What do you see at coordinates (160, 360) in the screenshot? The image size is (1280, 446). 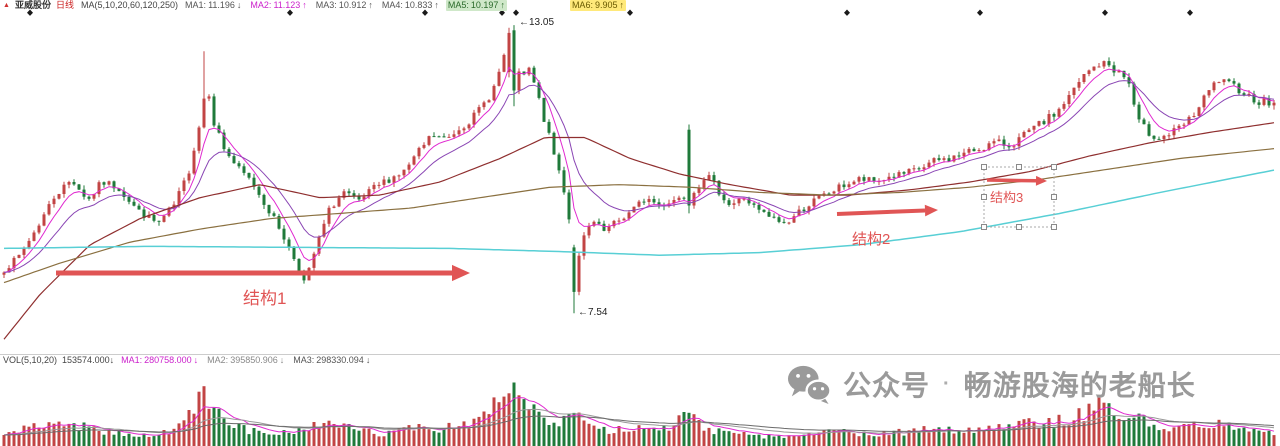 I see `vol-ma1-readout: MA1: 280758.000 ↓` at bounding box center [160, 360].